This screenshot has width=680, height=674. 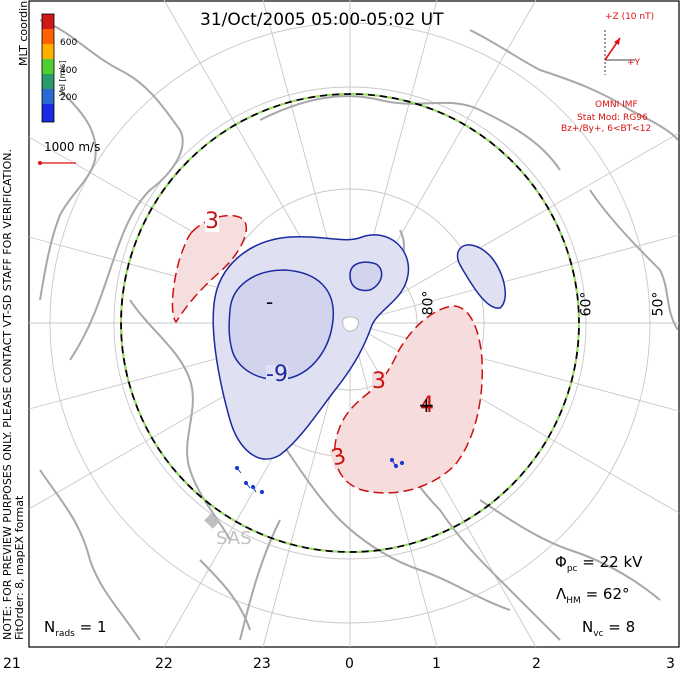 What do you see at coordinates (50, 627) in the screenshot?
I see `nrads-symbol: N` at bounding box center [50, 627].